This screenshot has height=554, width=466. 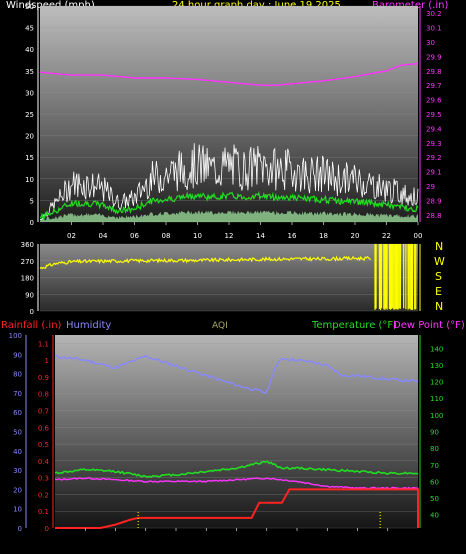 What do you see at coordinates (89, 325) in the screenshot?
I see `humidity-axis-label: Humidity` at bounding box center [89, 325].